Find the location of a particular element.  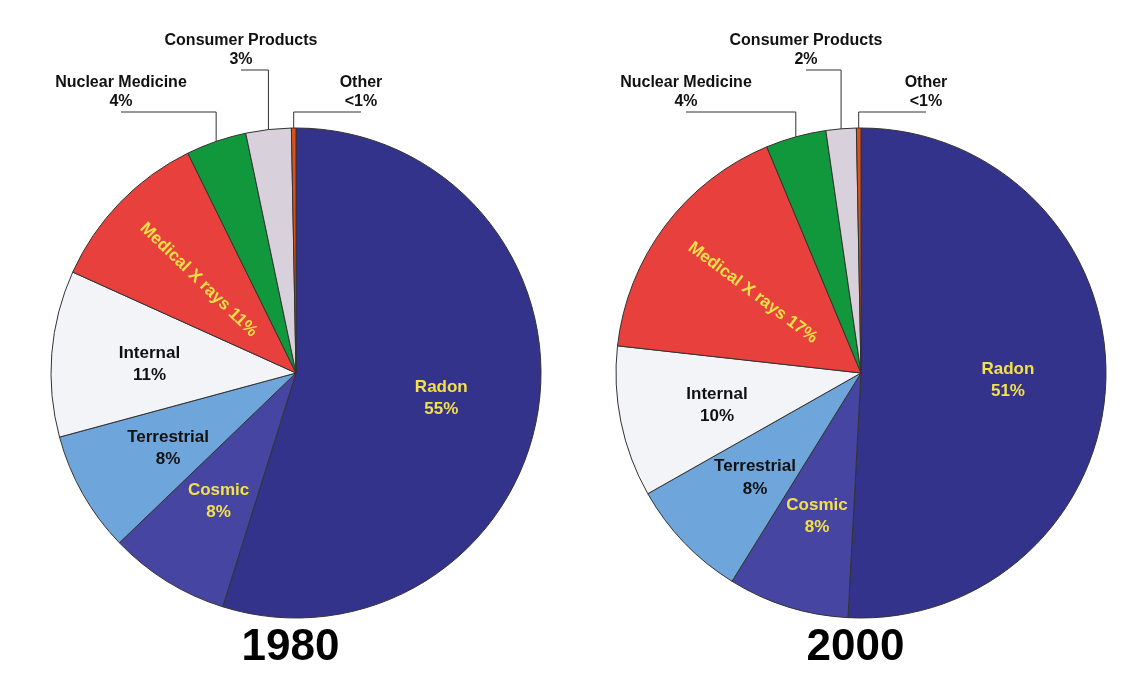

data-label: 51% is located at coordinates (1007, 390).